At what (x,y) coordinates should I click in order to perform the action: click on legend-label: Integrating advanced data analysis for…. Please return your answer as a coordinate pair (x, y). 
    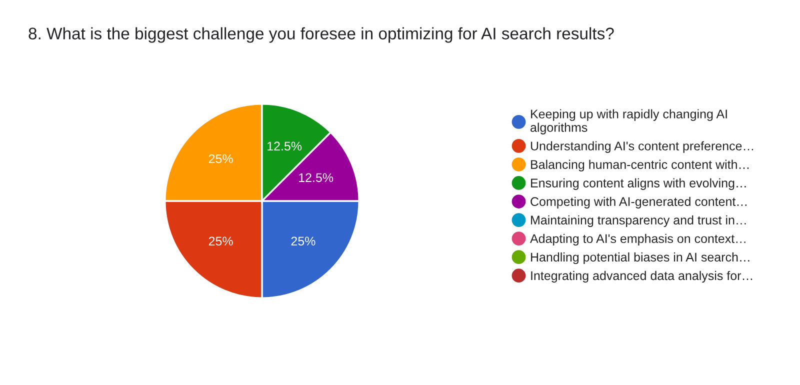
    Looking at the image, I should click on (641, 276).